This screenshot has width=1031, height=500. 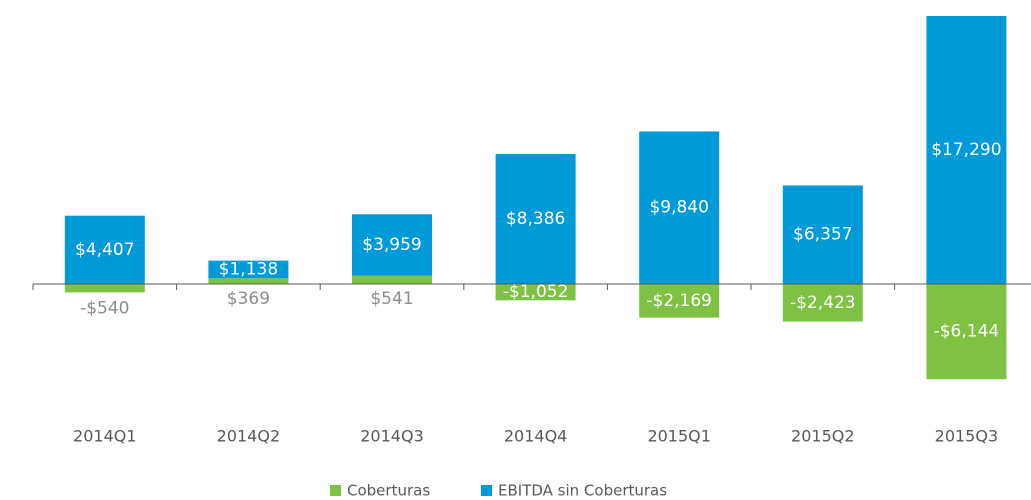 I want to click on value-label: $1,138, so click(x=248, y=269).